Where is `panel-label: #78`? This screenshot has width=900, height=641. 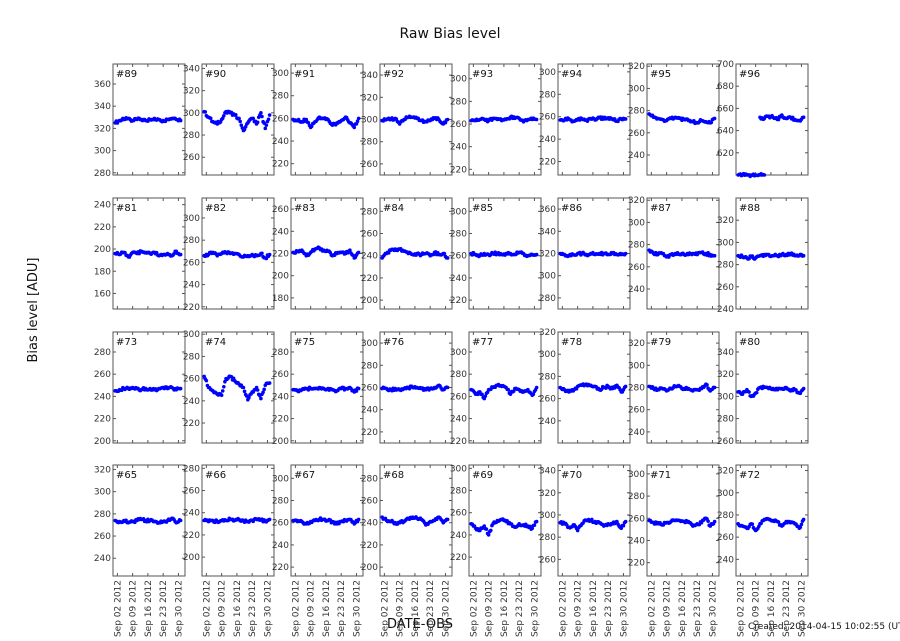 panel-label: #78 is located at coordinates (571, 342).